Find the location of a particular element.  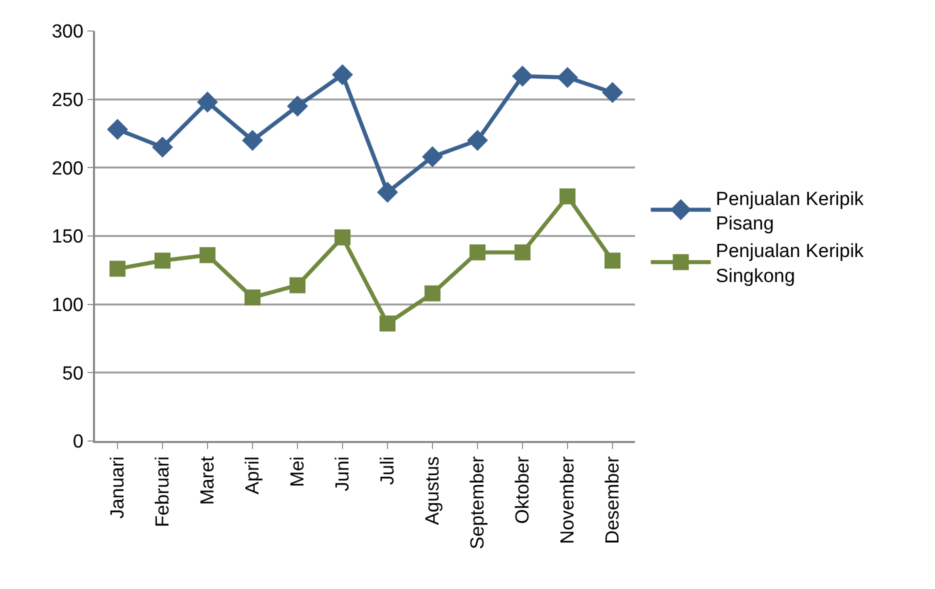

x-tick-label: Mei is located at coordinates (298, 471).